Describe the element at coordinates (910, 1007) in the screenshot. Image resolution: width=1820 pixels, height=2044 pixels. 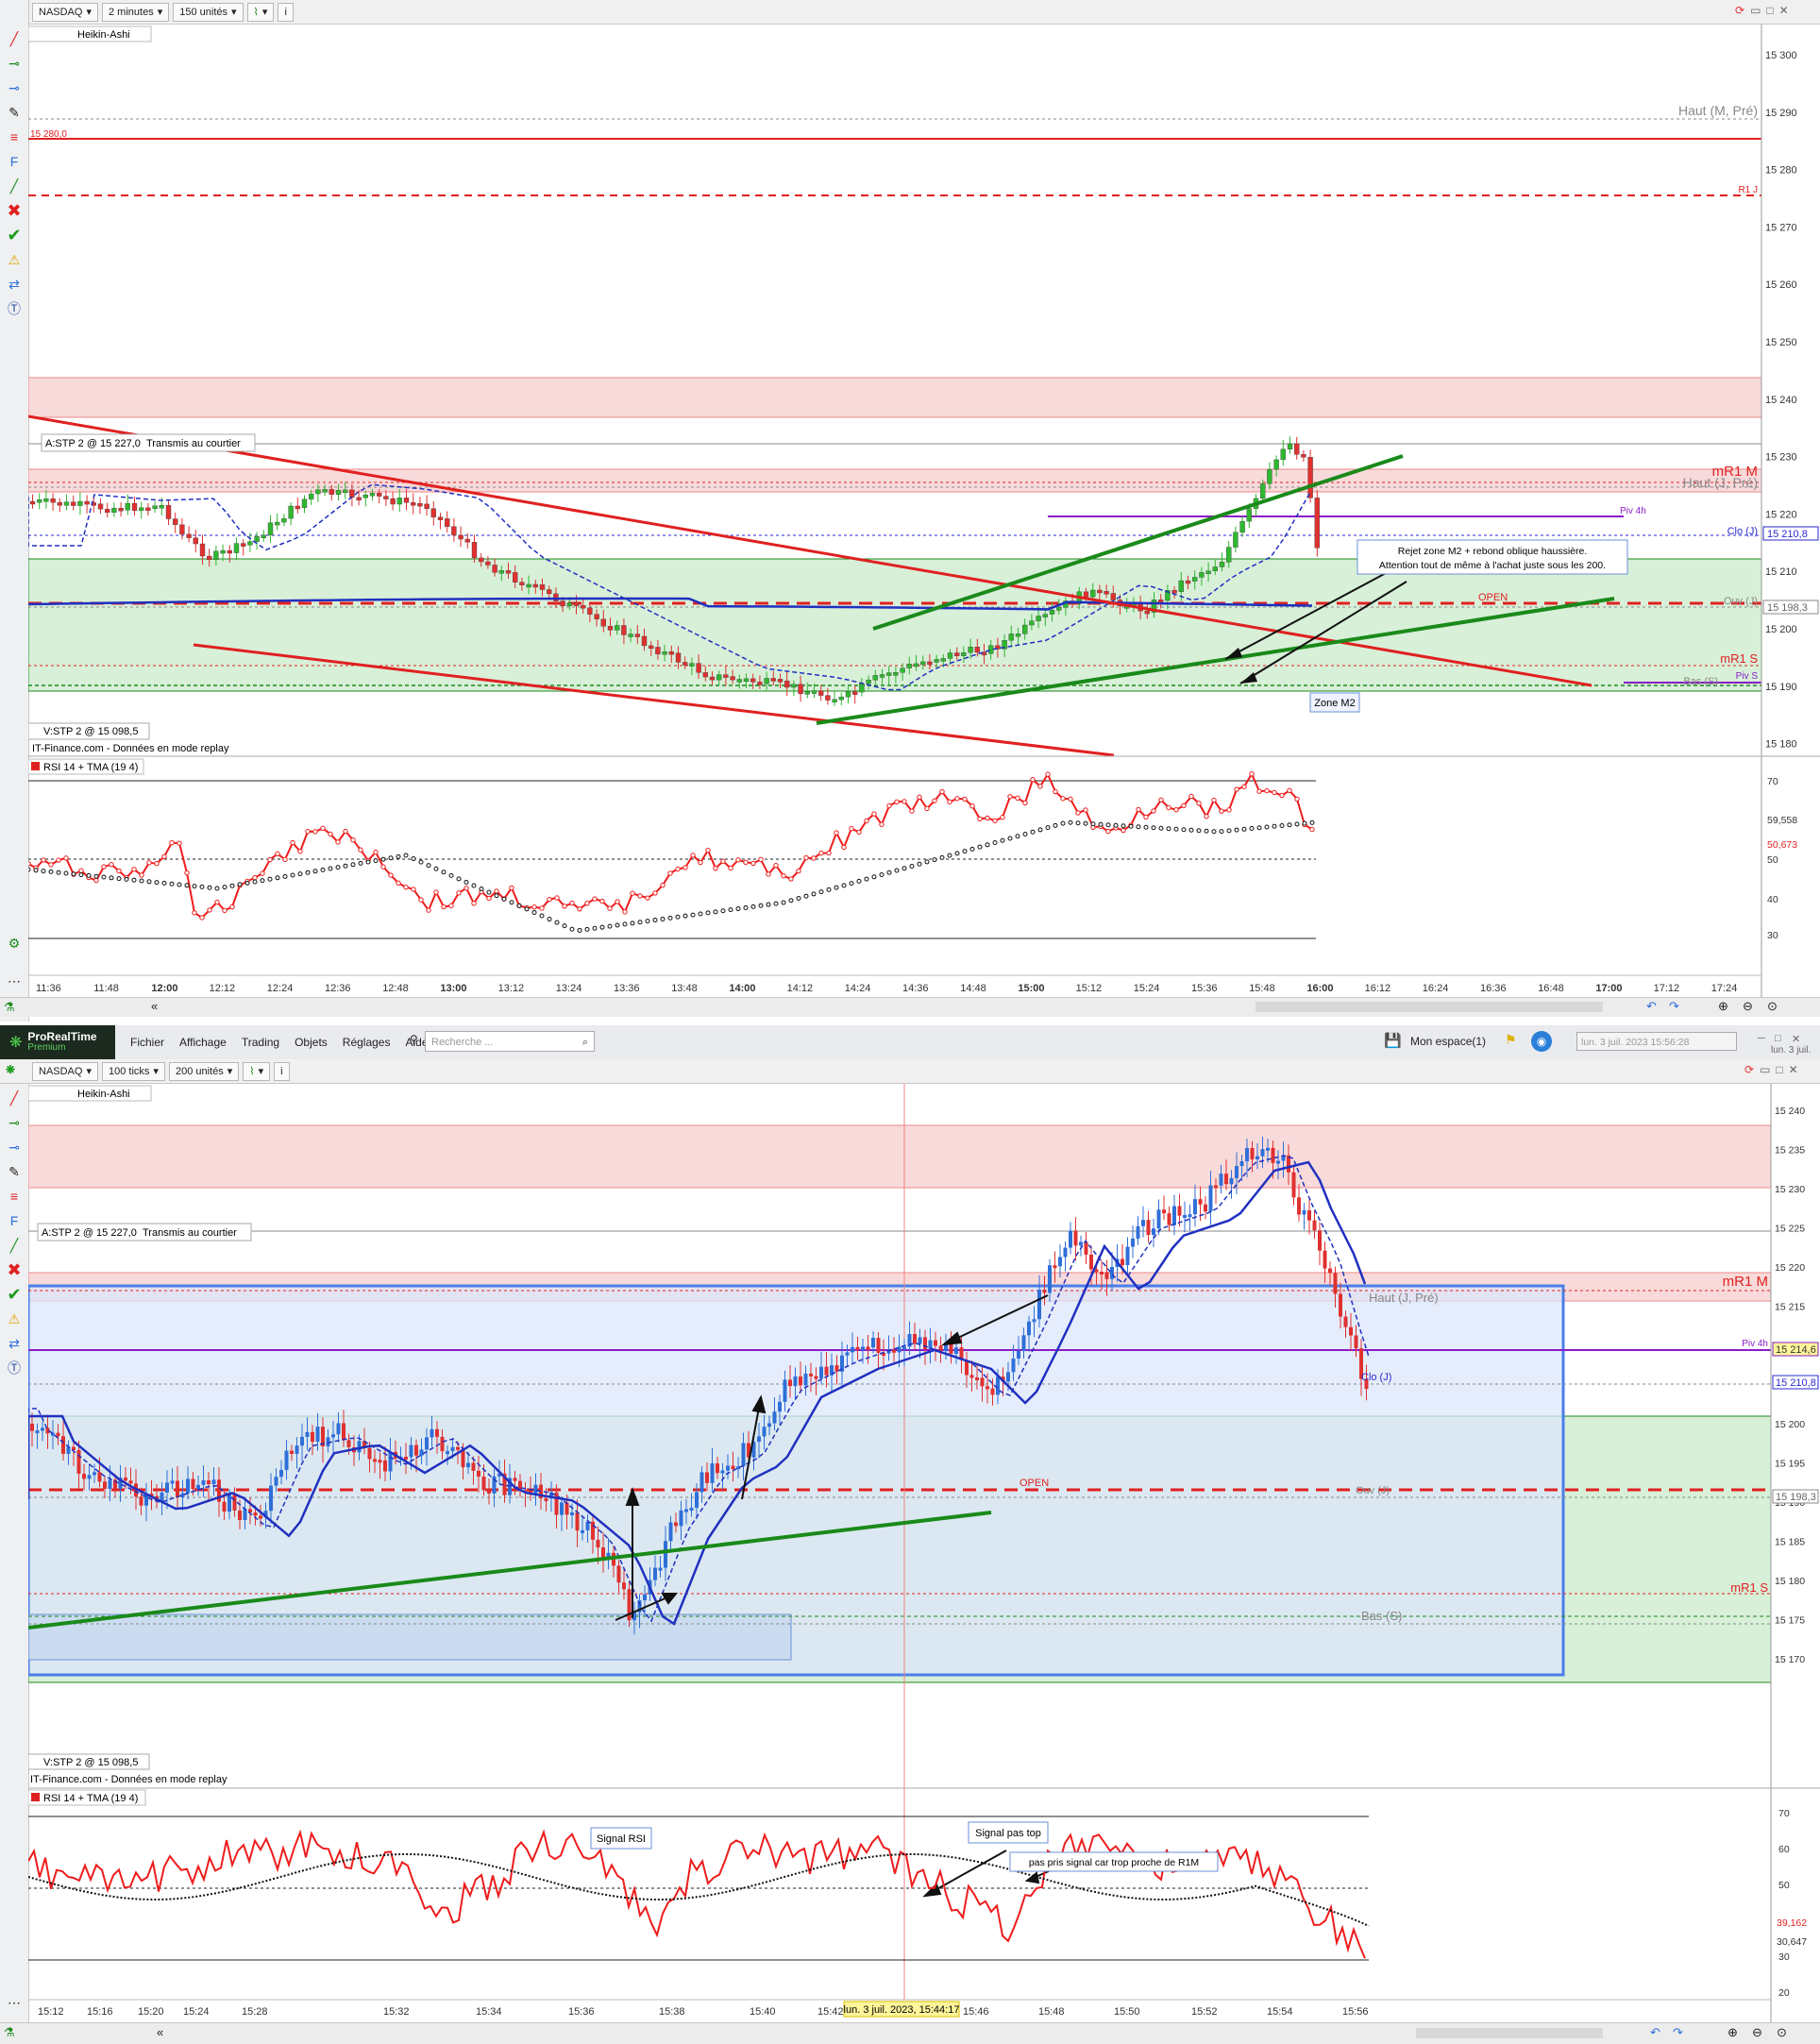
I see `top-scrollbar: ⚗ « ↶ ↷ ⊕ ⊖ ⊙` at that location.